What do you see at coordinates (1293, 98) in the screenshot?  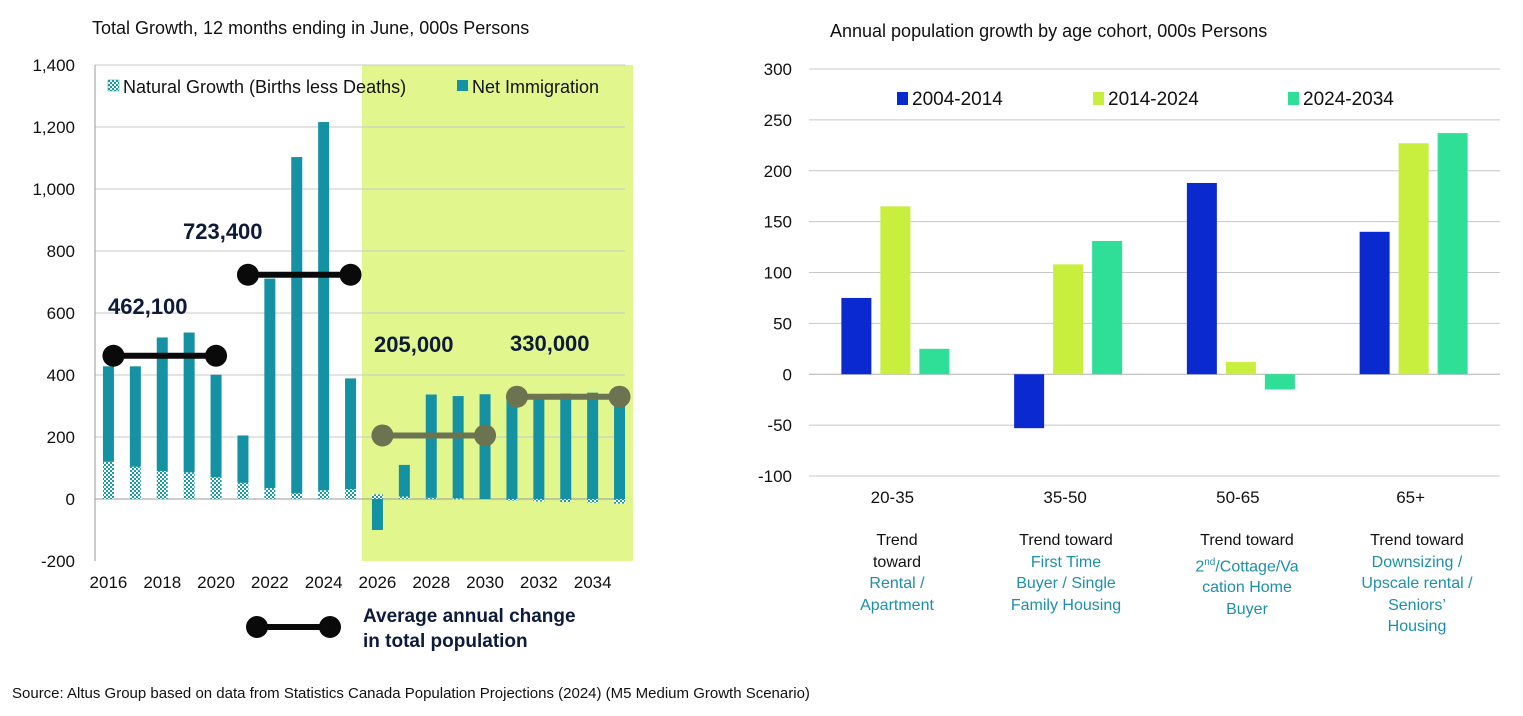 I see `legend-swatch-2024-2034` at bounding box center [1293, 98].